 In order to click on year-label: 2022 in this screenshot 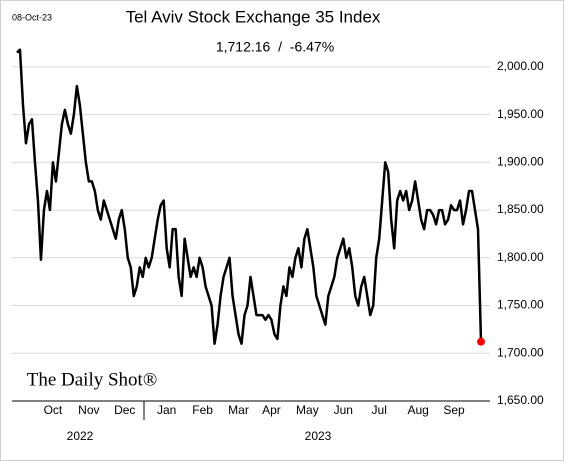, I will do `click(80, 436)`.